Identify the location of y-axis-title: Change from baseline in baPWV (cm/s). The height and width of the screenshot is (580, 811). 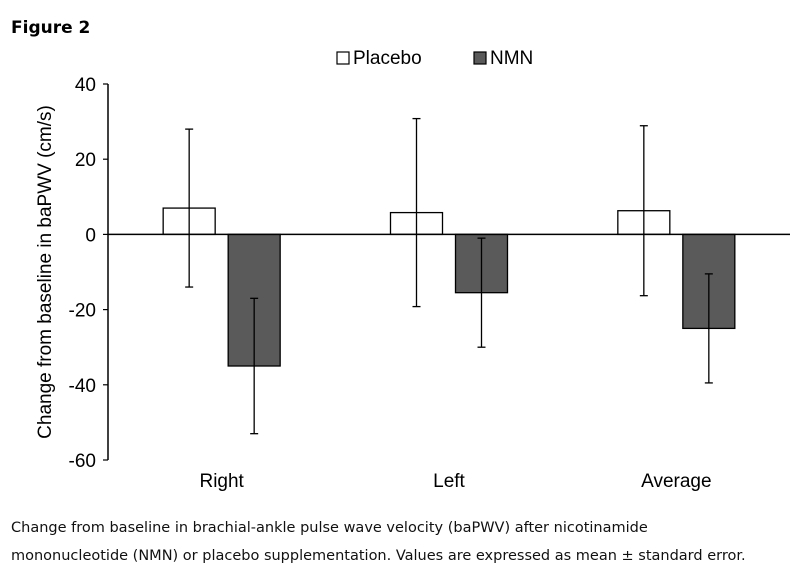
(45, 272).